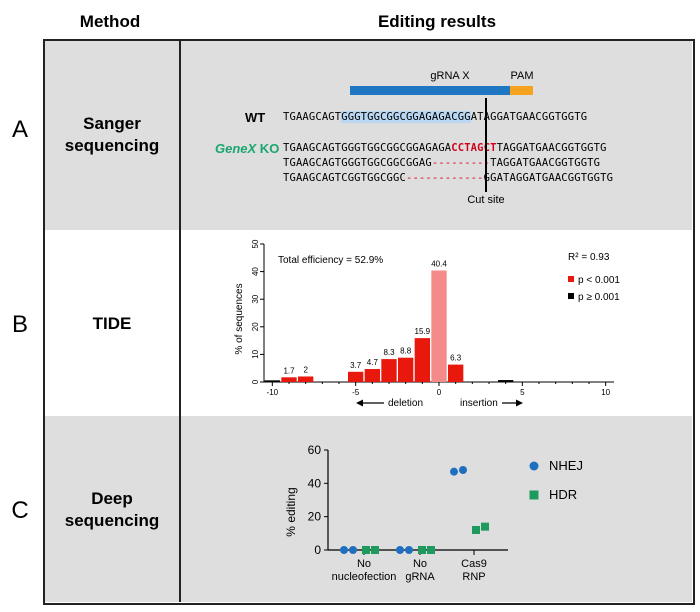 Image resolution: width=700 pixels, height=612 pixels. What do you see at coordinates (456, 358) in the screenshot?
I see `tide-bar-label: 6.3` at bounding box center [456, 358].